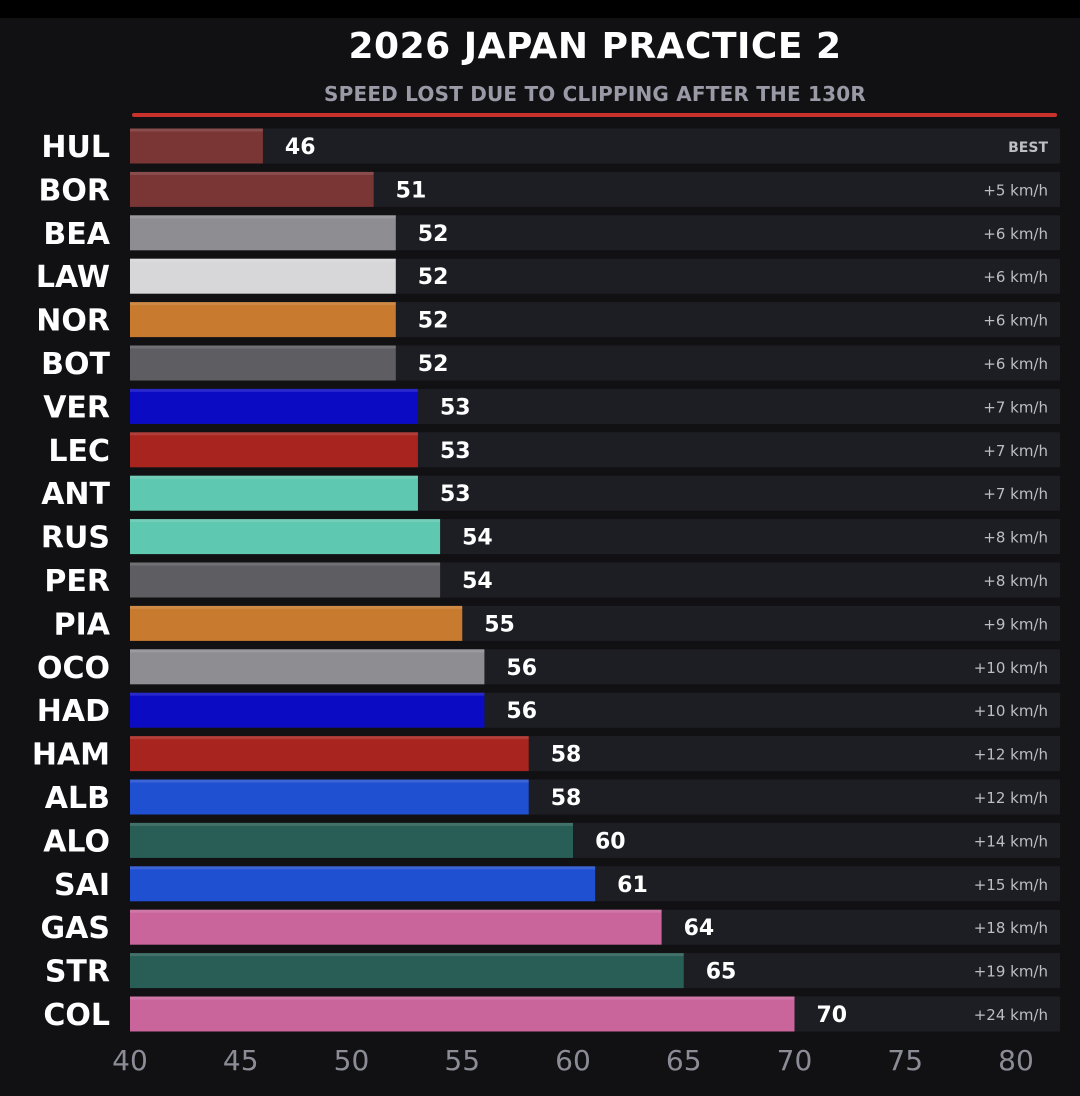 This screenshot has height=1096, width=1080. Describe the element at coordinates (462, 1060) in the screenshot. I see `x-tick-label: 55` at that location.